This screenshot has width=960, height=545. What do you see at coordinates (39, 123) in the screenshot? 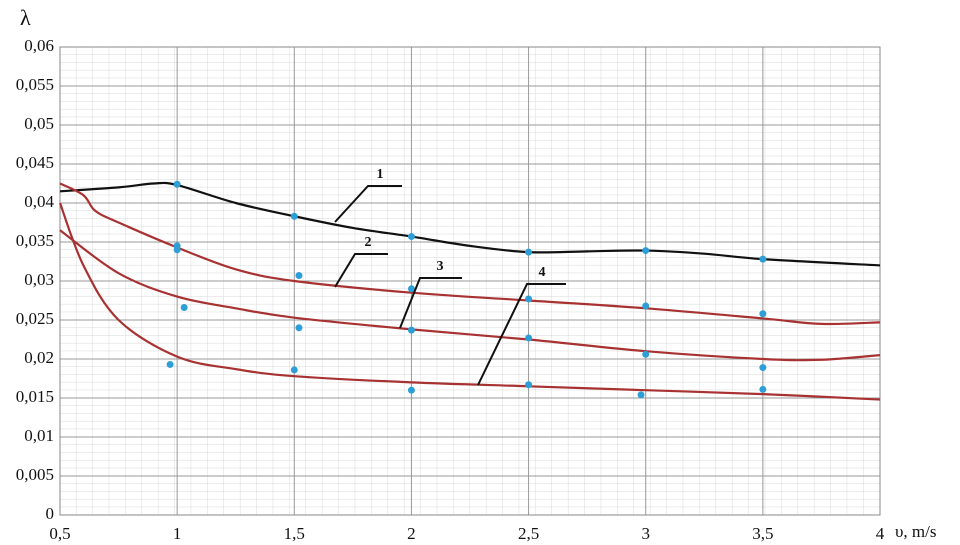
I see `y-tick-label: 0,05` at bounding box center [39, 123].